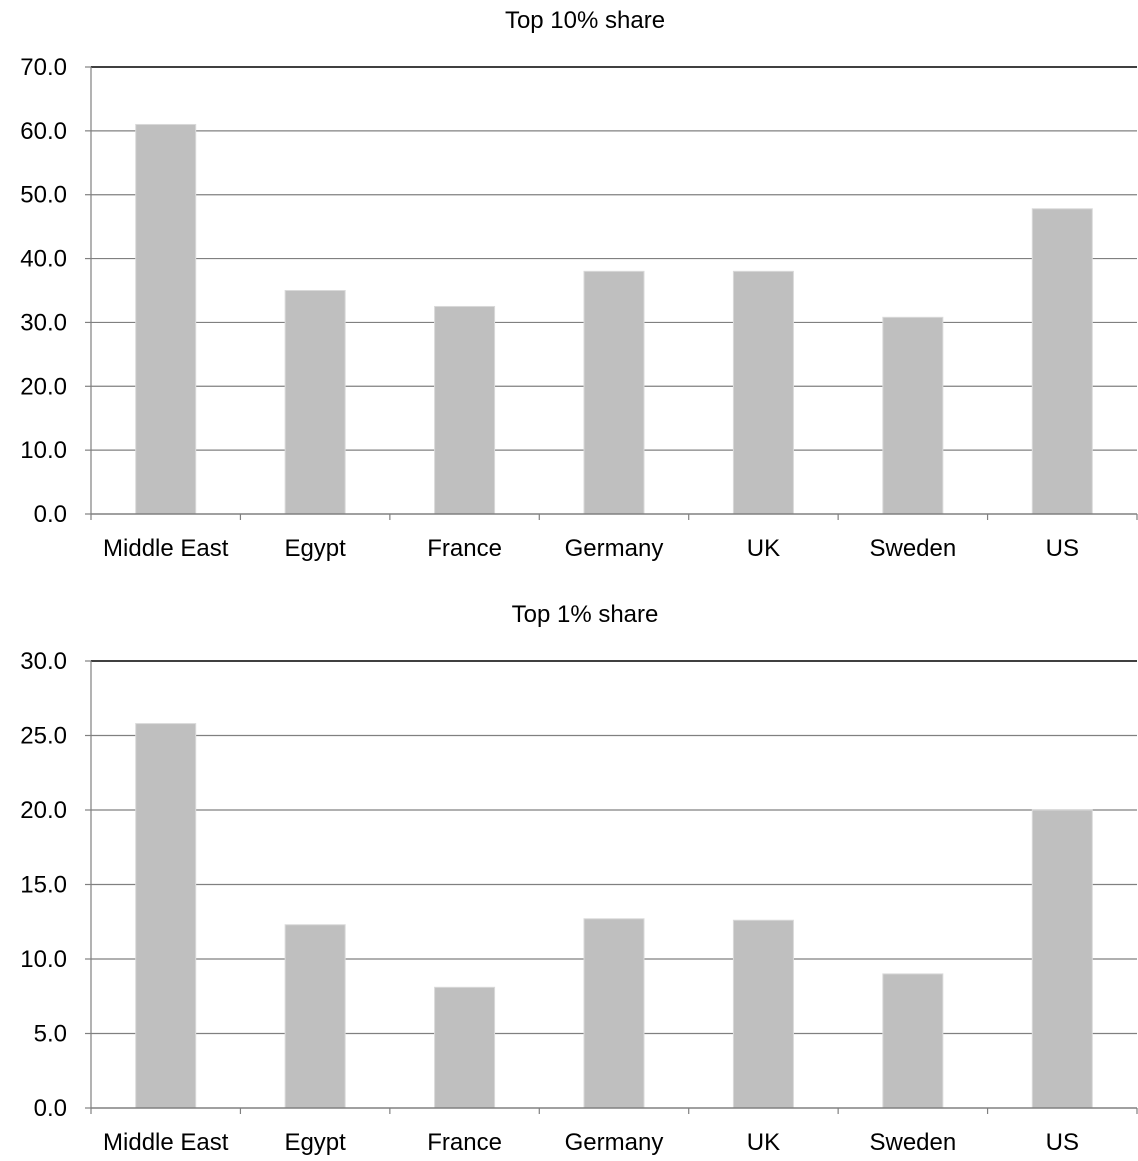  Describe the element at coordinates (43, 131) in the screenshot. I see `y-tick-label: 60.0` at that location.